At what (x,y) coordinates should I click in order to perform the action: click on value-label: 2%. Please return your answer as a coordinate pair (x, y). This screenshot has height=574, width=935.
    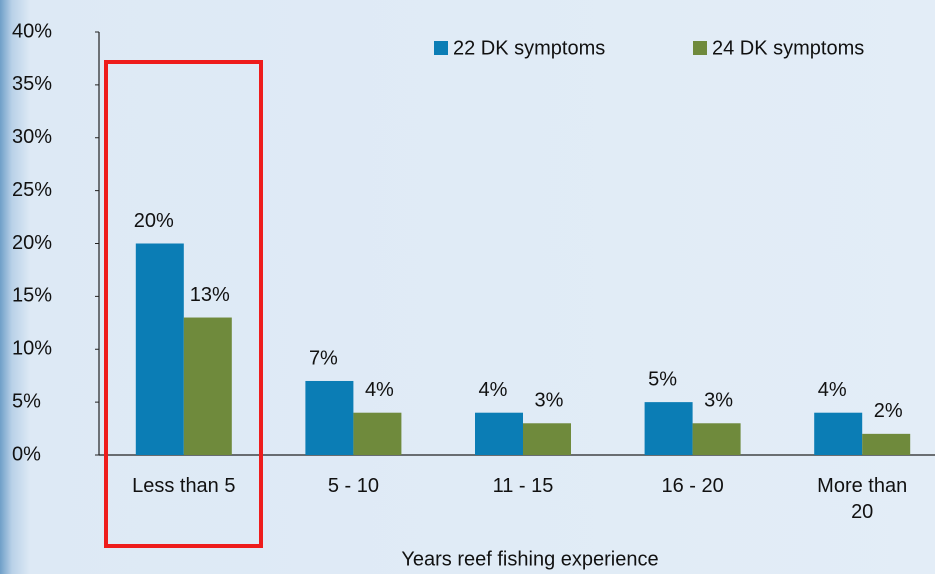
    Looking at the image, I should click on (888, 411).